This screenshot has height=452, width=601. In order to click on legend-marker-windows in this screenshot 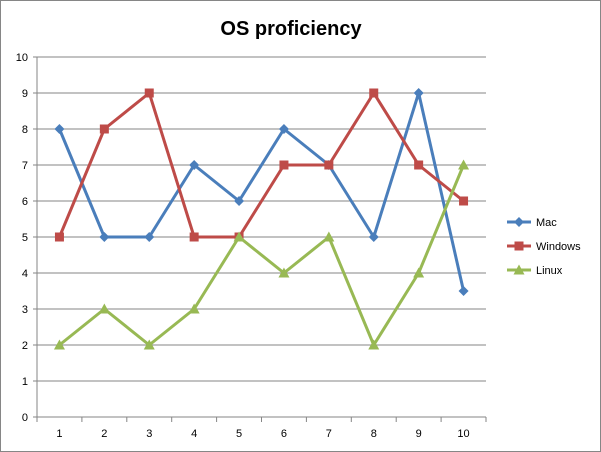, I will do `click(519, 246)`.